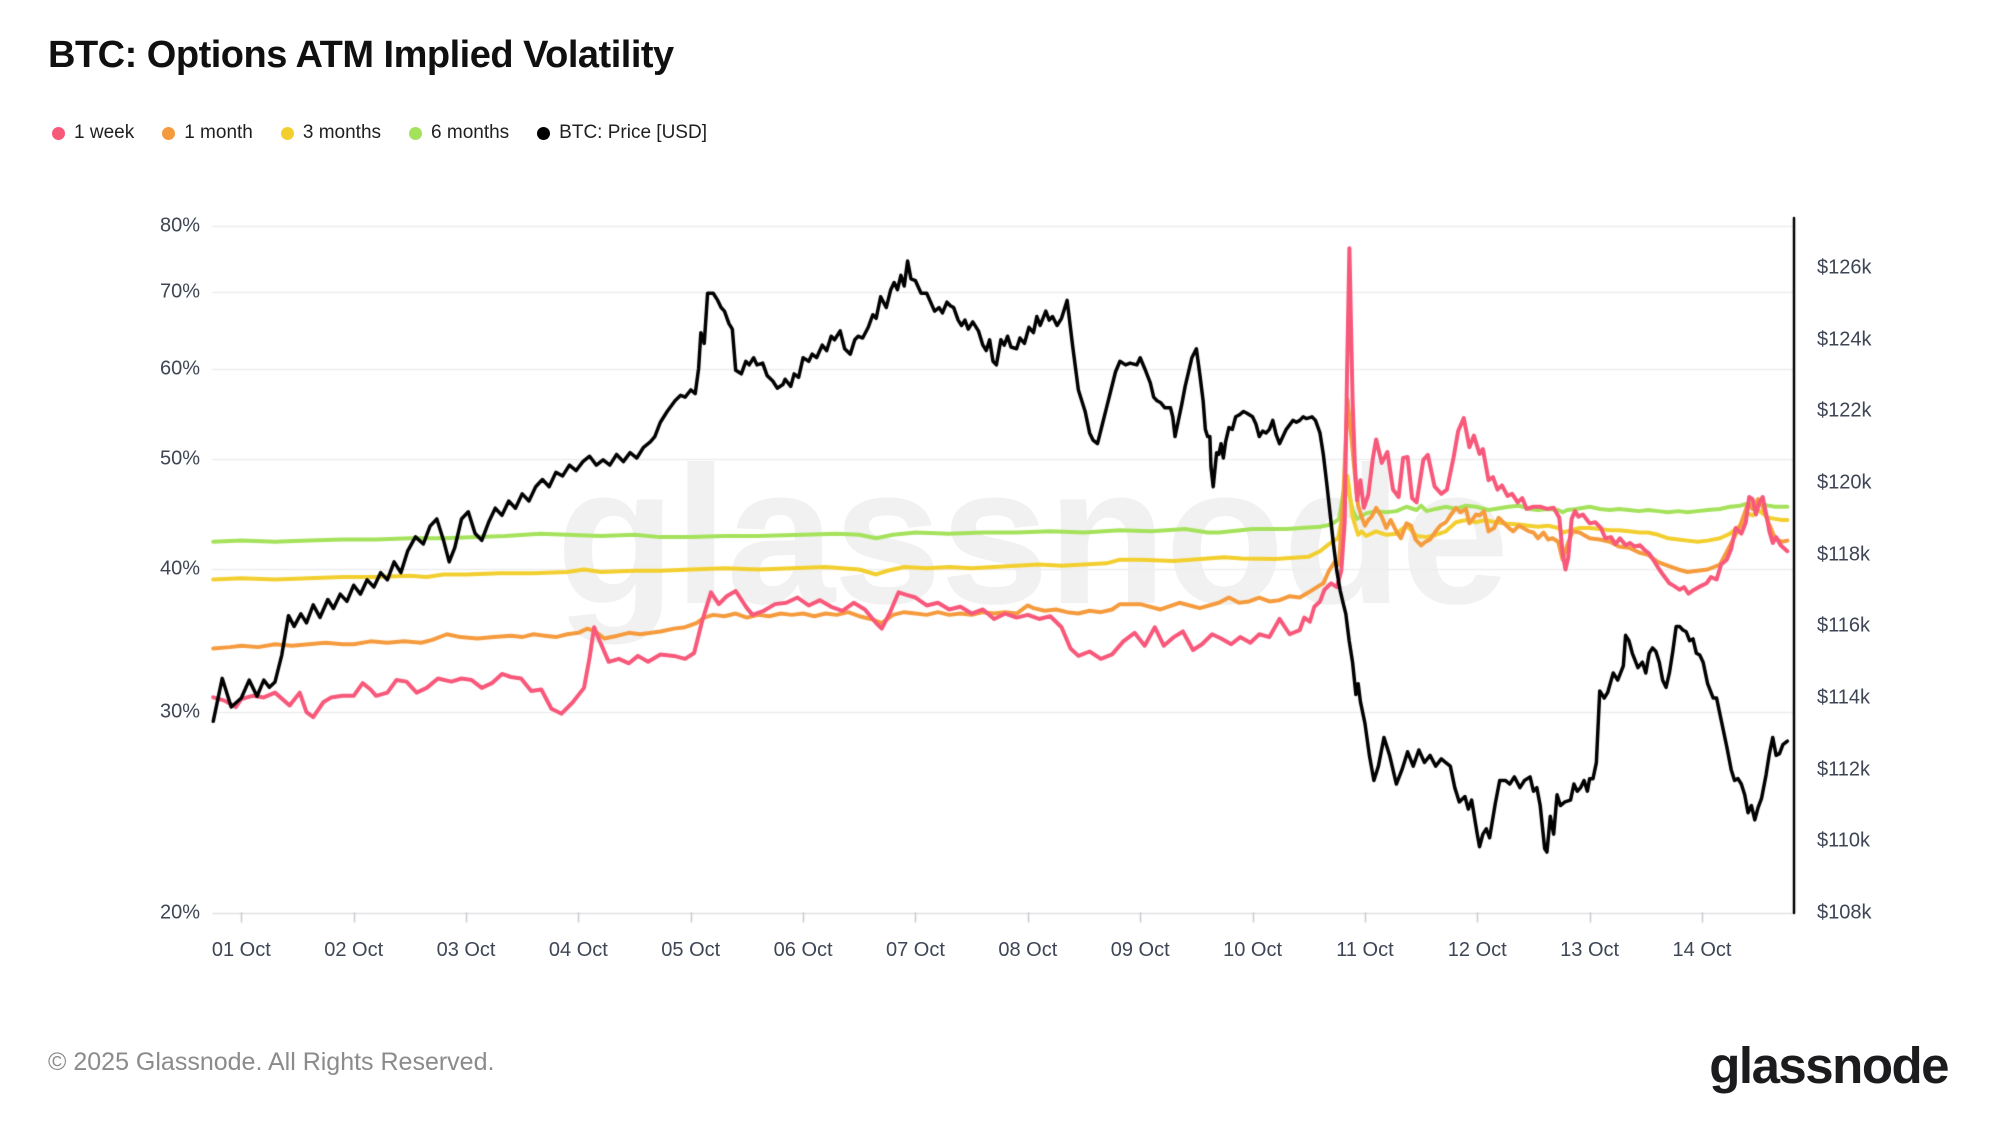 This screenshot has width=2000, height=1125. Describe the element at coordinates (1844, 267) in the screenshot. I see `y-right-tick-label: $126k` at that location.